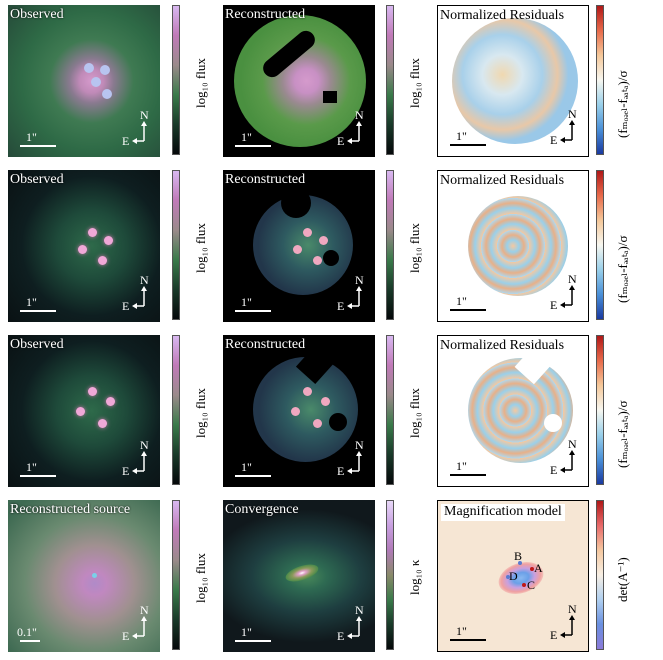 The width and height of the screenshot is (663, 660). What do you see at coordinates (84, 81) in the screenshot?
I see `observed-panel-row1: Observed 1" N E` at bounding box center [84, 81].